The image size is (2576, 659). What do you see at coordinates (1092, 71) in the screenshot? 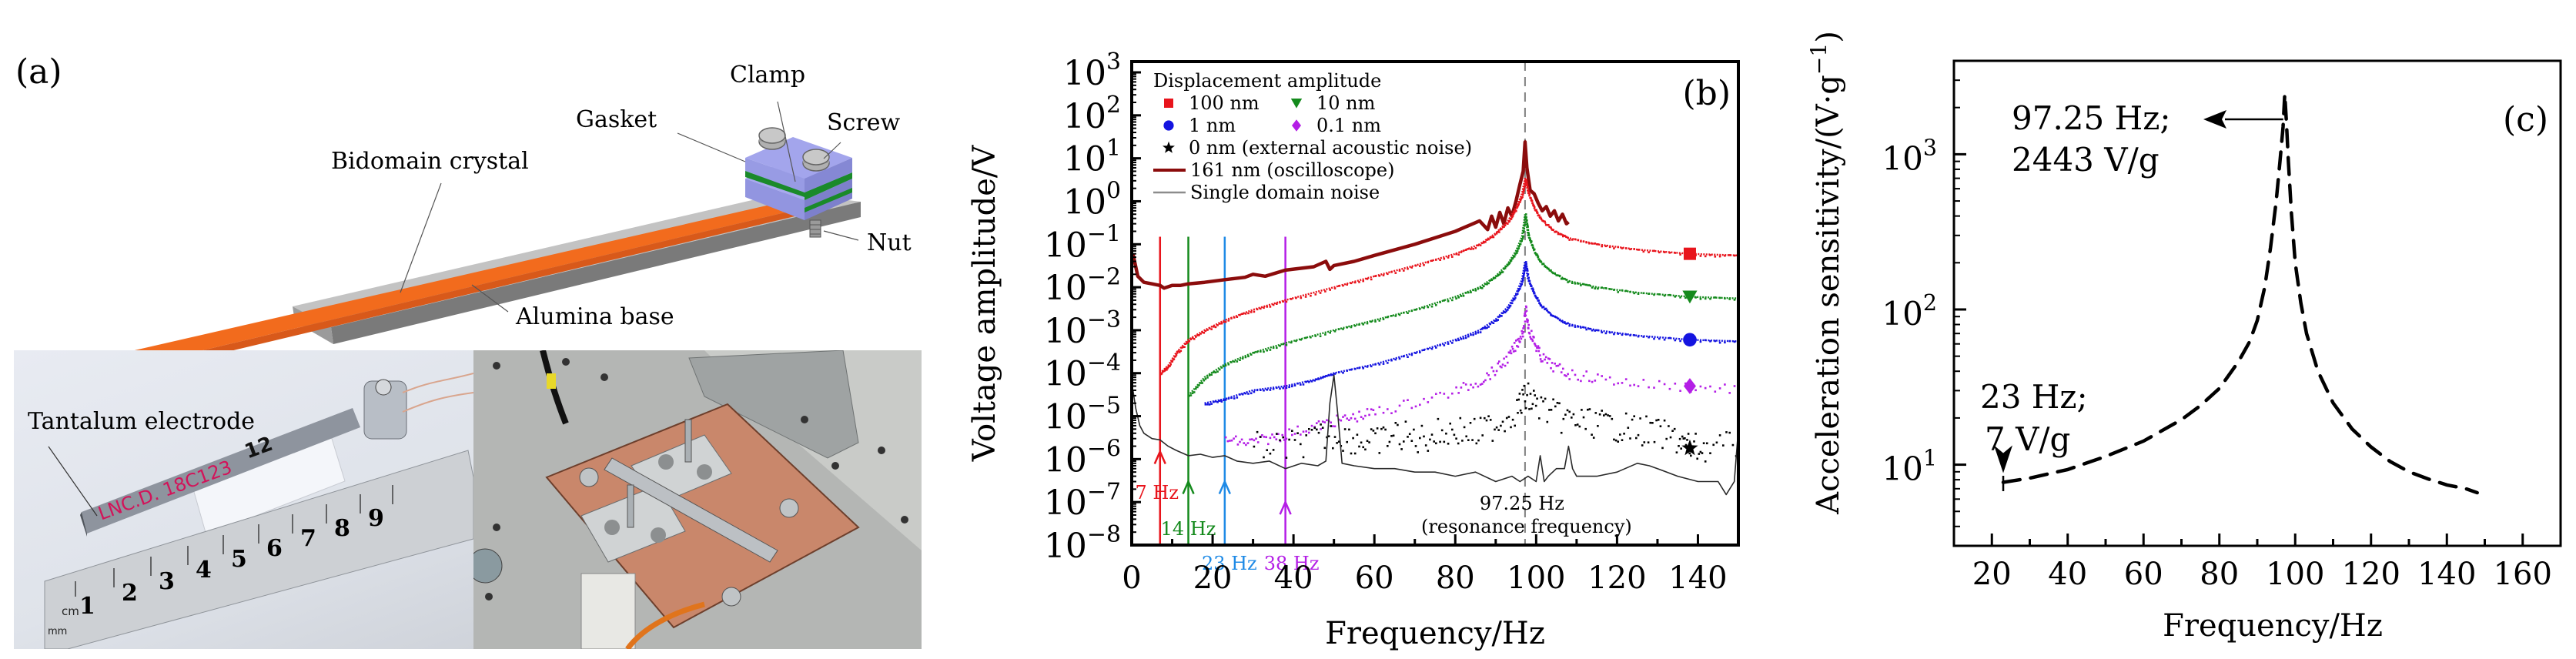
I see `y-tick-label: 10³` at bounding box center [1092, 71].